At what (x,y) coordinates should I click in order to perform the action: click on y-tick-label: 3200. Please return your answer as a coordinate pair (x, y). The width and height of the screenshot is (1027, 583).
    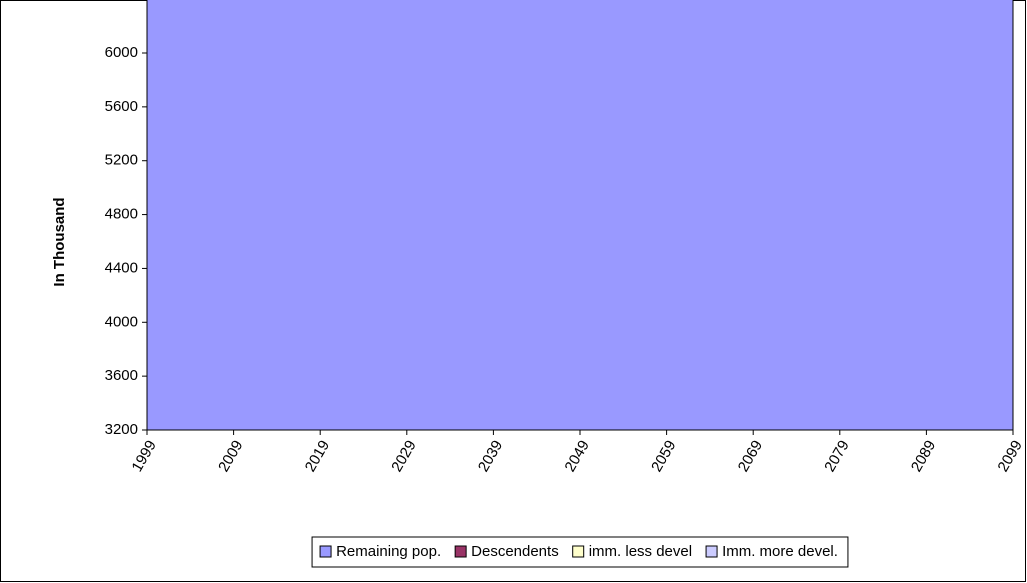
    Looking at the image, I should click on (121, 429).